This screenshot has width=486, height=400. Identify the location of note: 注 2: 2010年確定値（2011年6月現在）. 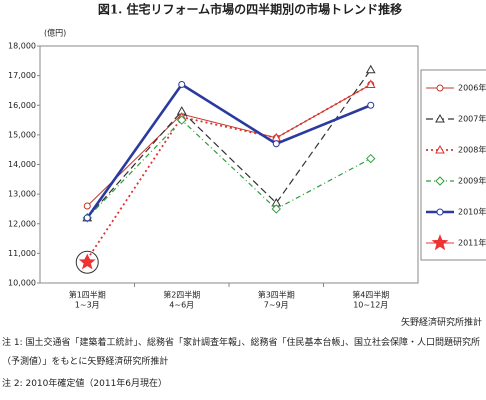
(85, 384).